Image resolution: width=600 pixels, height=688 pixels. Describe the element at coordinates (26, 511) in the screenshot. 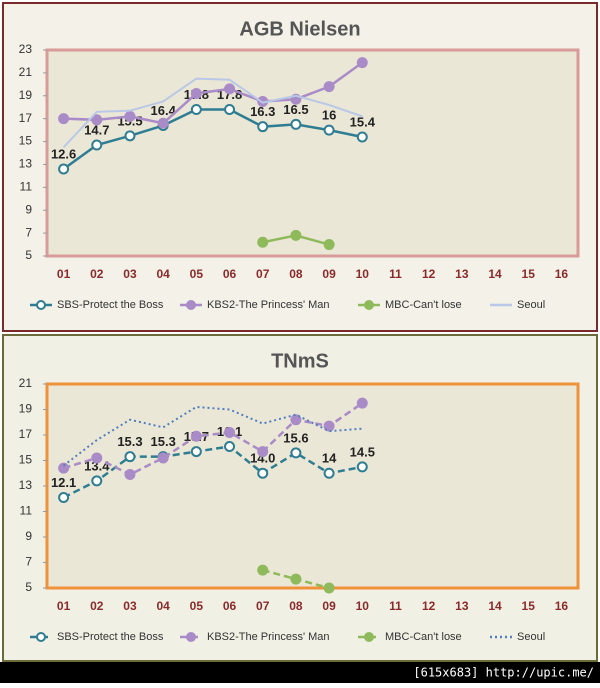

I see `y-tick-label: 11` at that location.